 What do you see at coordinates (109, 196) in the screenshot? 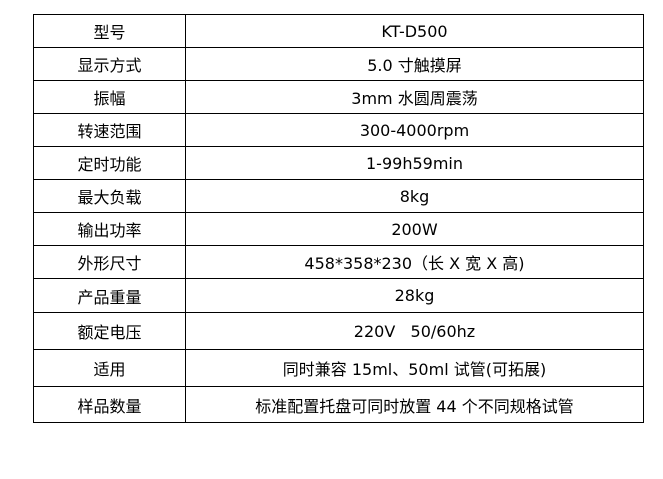
I see `spec-label: 最大负载` at bounding box center [109, 196].